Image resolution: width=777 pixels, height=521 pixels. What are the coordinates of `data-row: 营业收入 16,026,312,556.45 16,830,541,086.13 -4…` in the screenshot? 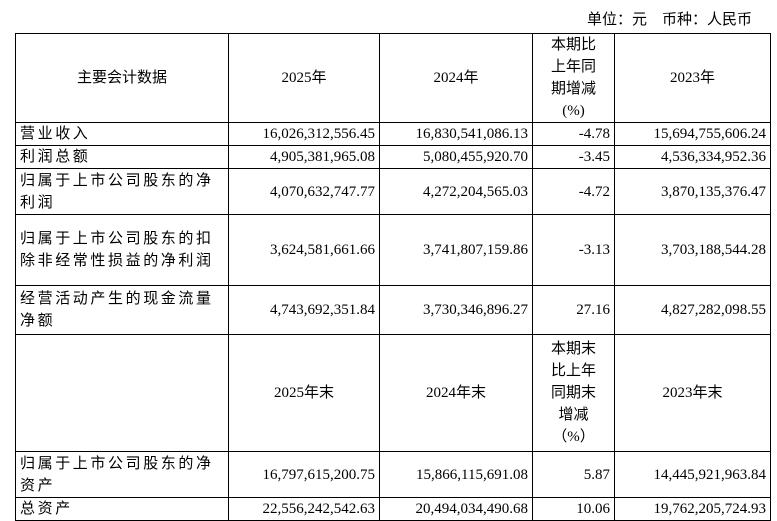 It's located at (393, 134).